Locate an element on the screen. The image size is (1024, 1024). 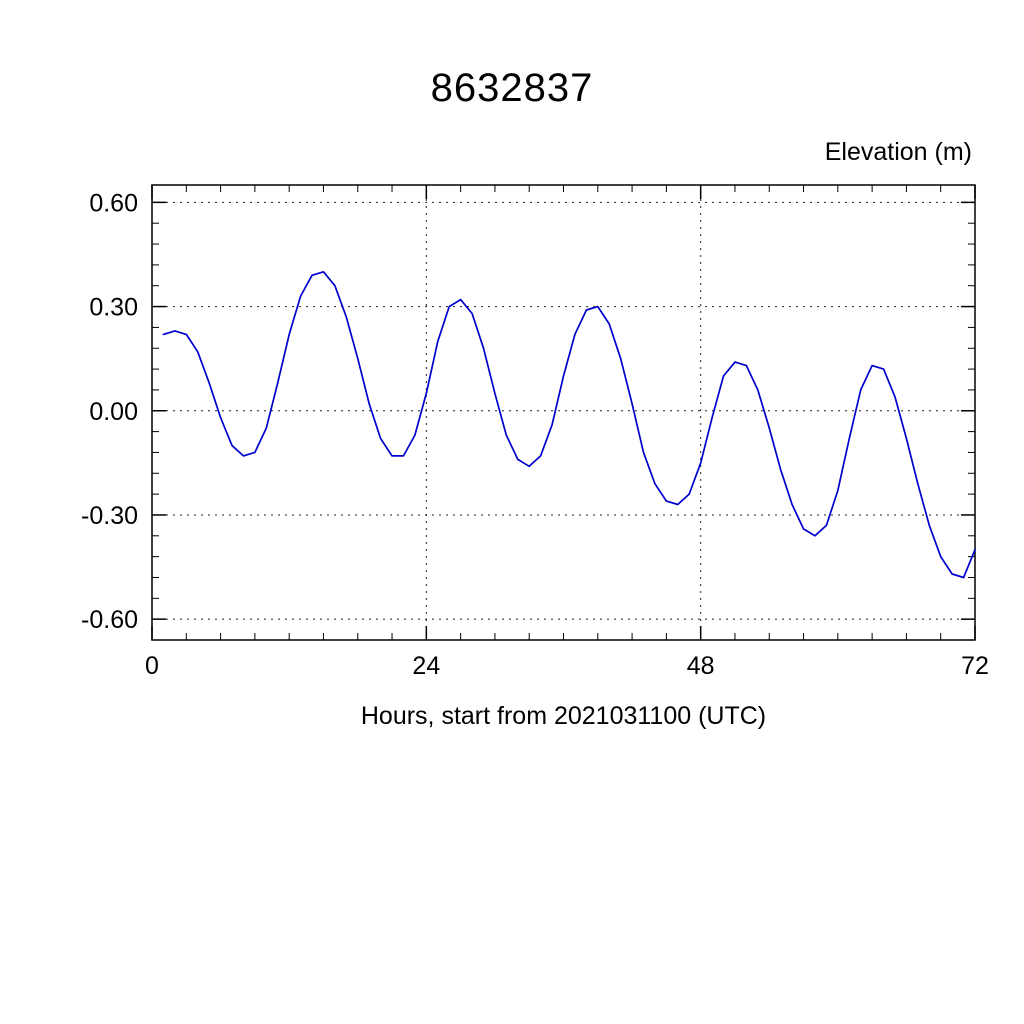
x-axis-title: Hours, start from 2021031100 (UTC) is located at coordinates (563, 716).